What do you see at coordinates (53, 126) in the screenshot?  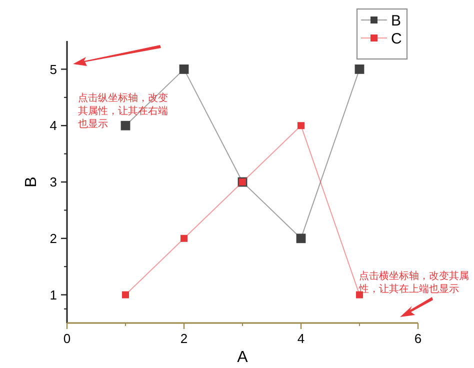 I see `y-tick-label: 4` at bounding box center [53, 126].